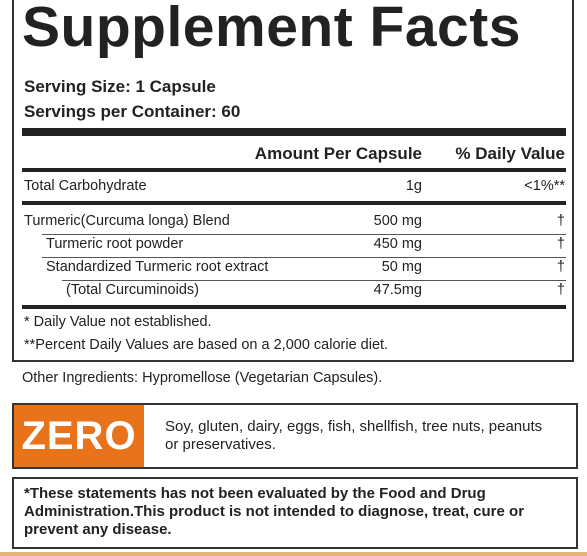 This screenshot has width=587, height=556. I want to click on amount: 500 mg, so click(397, 221).